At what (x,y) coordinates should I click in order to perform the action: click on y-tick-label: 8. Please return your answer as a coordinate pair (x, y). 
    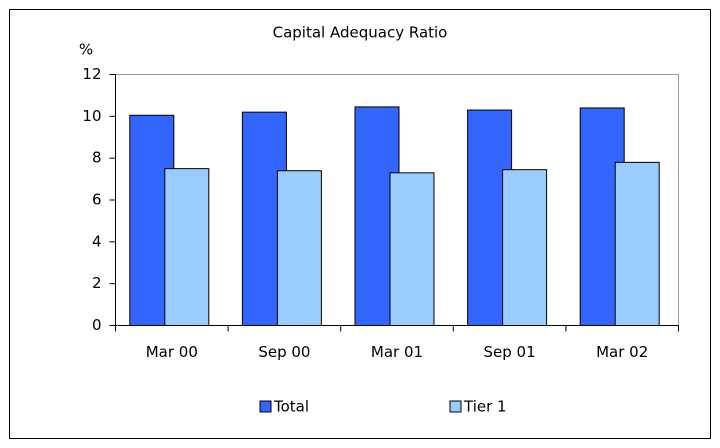
    Looking at the image, I should click on (97, 158).